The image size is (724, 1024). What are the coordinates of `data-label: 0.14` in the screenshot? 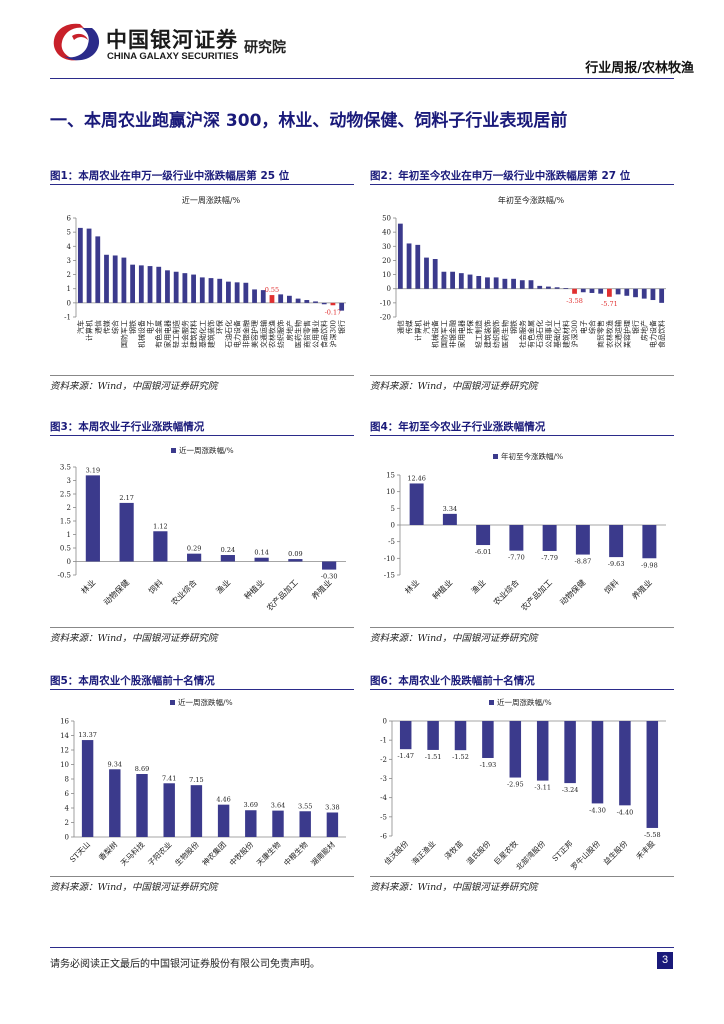 It's located at (261, 553).